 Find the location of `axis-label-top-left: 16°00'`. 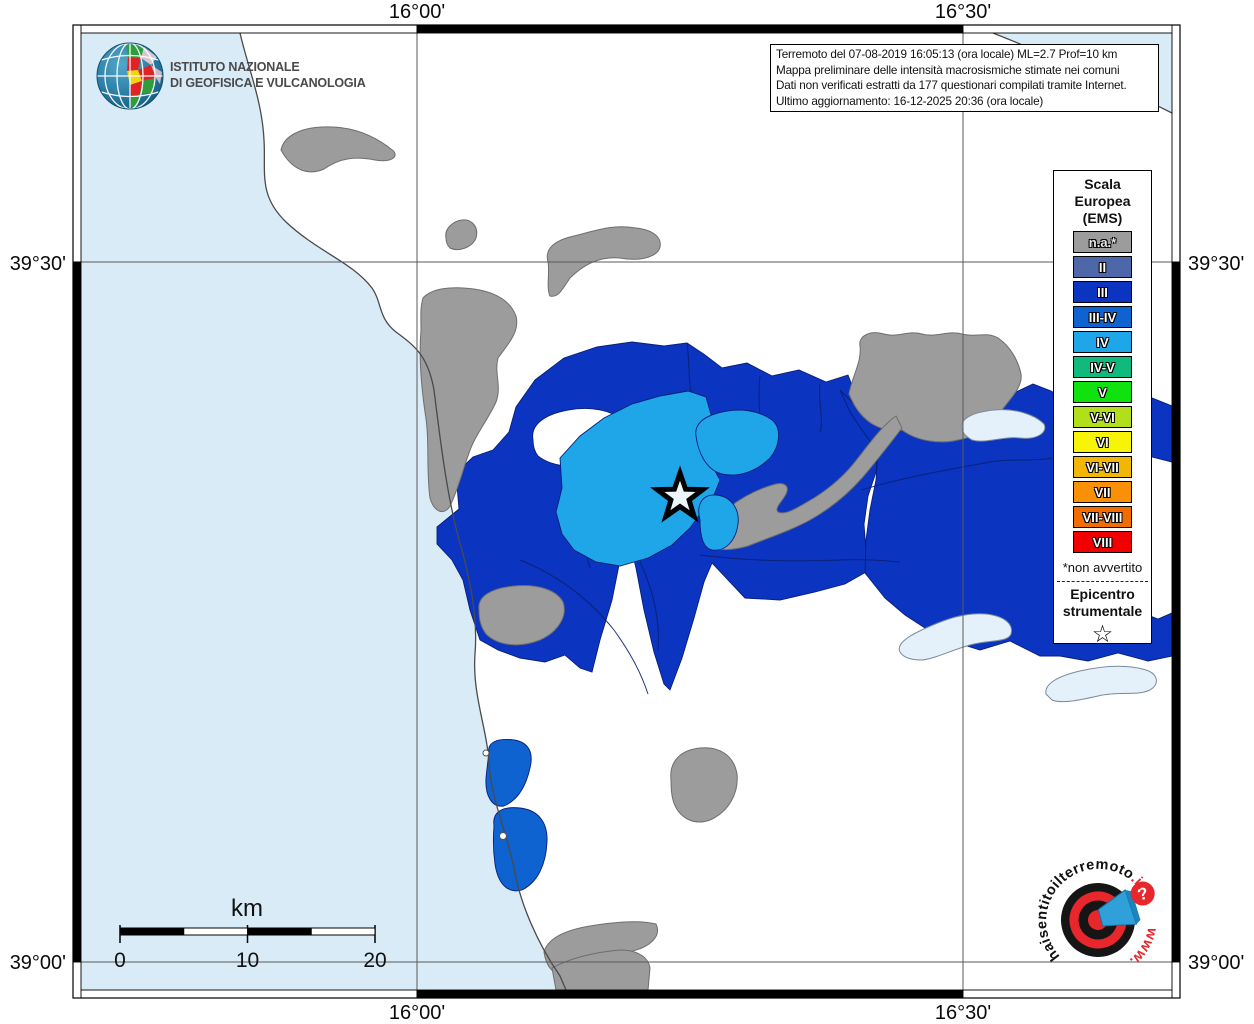

axis-label-top-left: 16°00' is located at coordinates (417, 12).